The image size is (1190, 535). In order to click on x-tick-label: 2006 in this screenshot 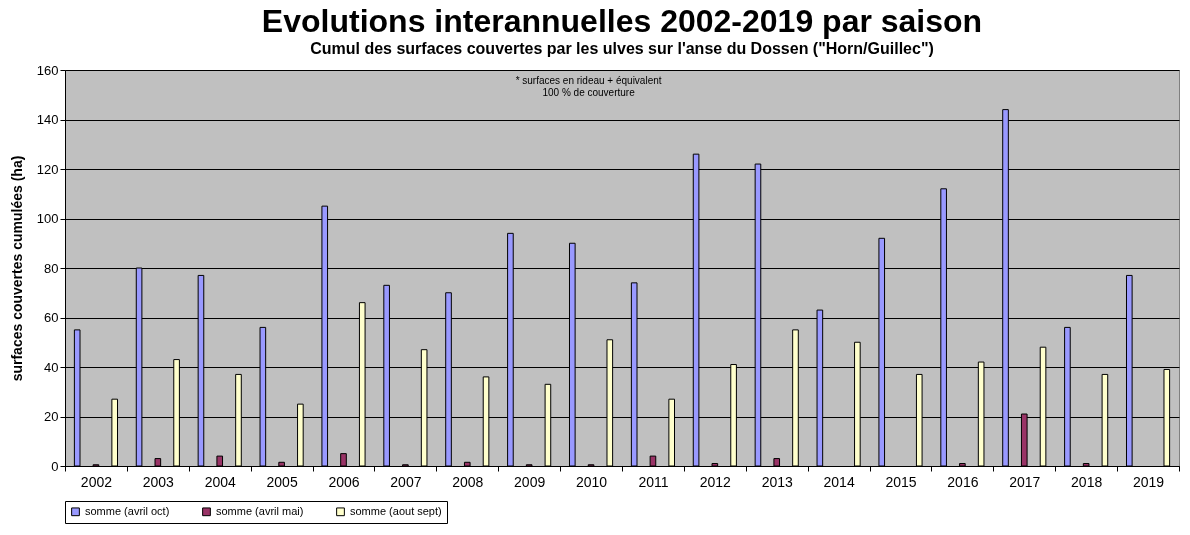, I will do `click(344, 481)`.